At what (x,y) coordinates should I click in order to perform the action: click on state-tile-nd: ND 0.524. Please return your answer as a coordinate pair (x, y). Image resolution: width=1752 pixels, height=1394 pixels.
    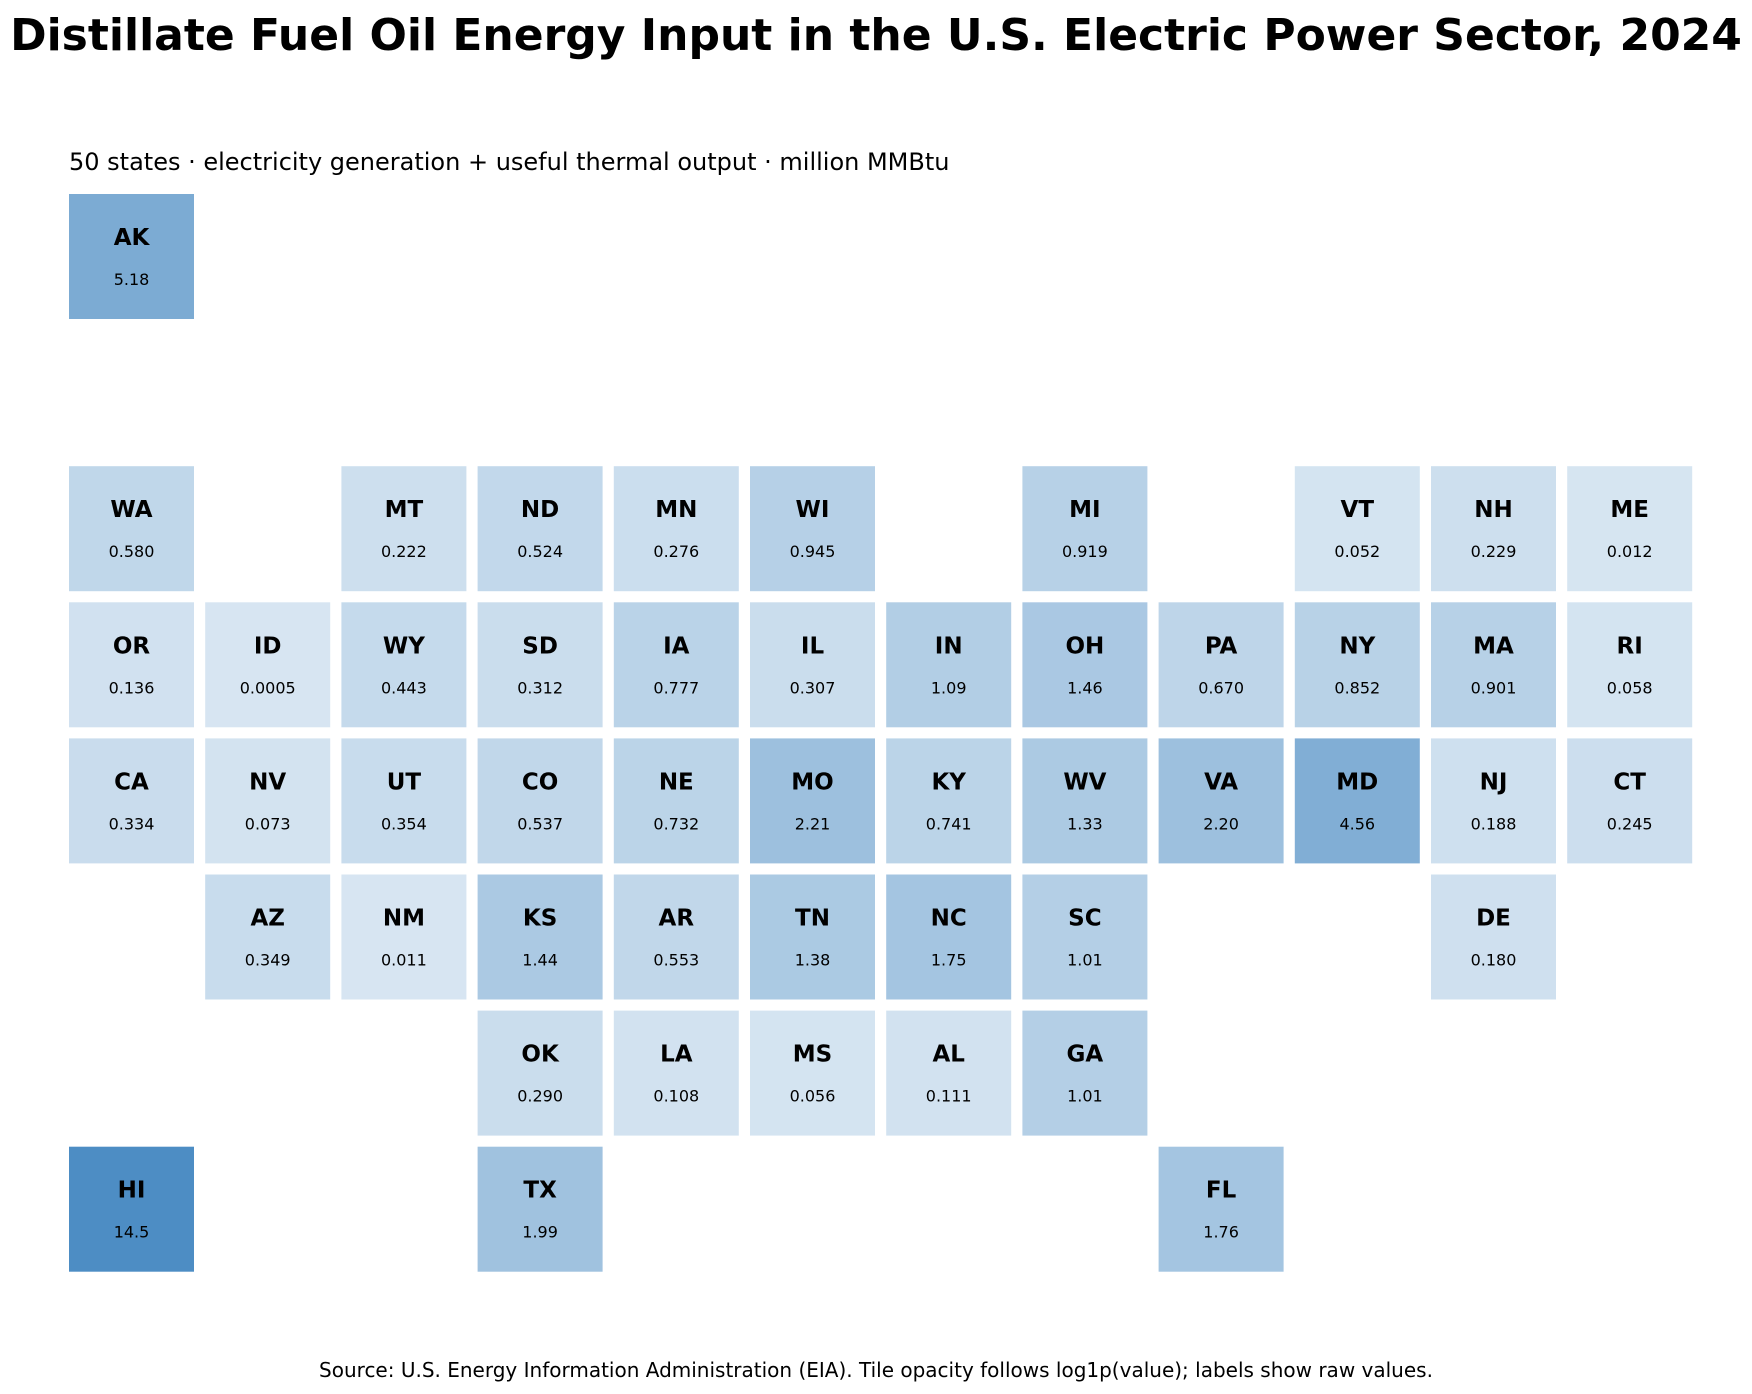
    Looking at the image, I should click on (540, 529).